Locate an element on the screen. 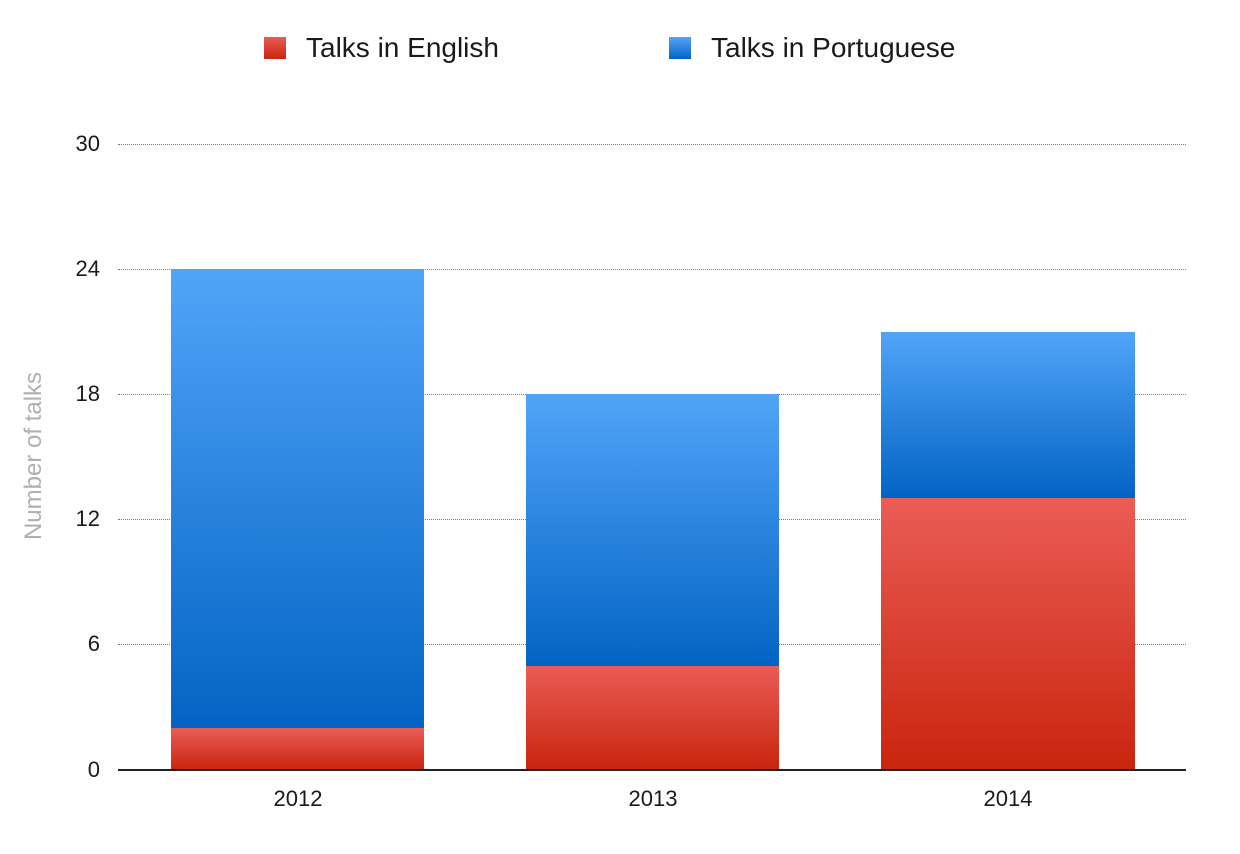 This screenshot has height=854, width=1240. legend-item-english: Talks in English is located at coordinates (381, 48).